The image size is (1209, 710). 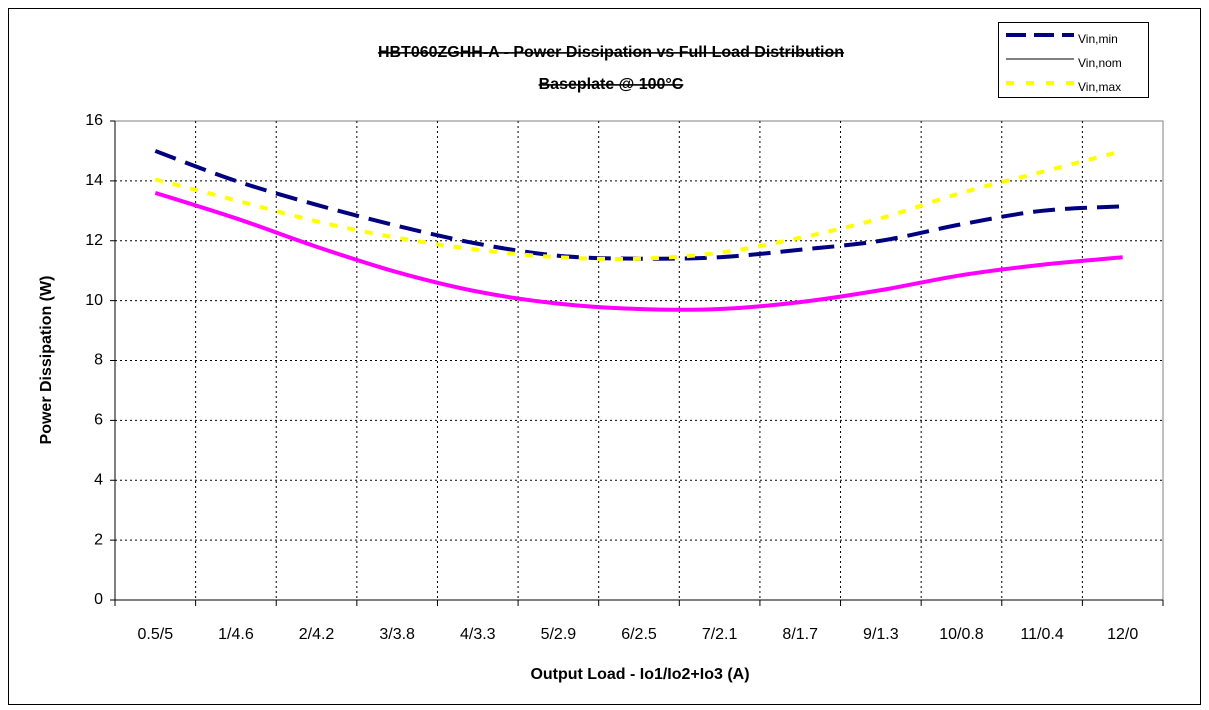 What do you see at coordinates (961, 634) in the screenshot?
I see `x-tick-label: 10/0.8` at bounding box center [961, 634].